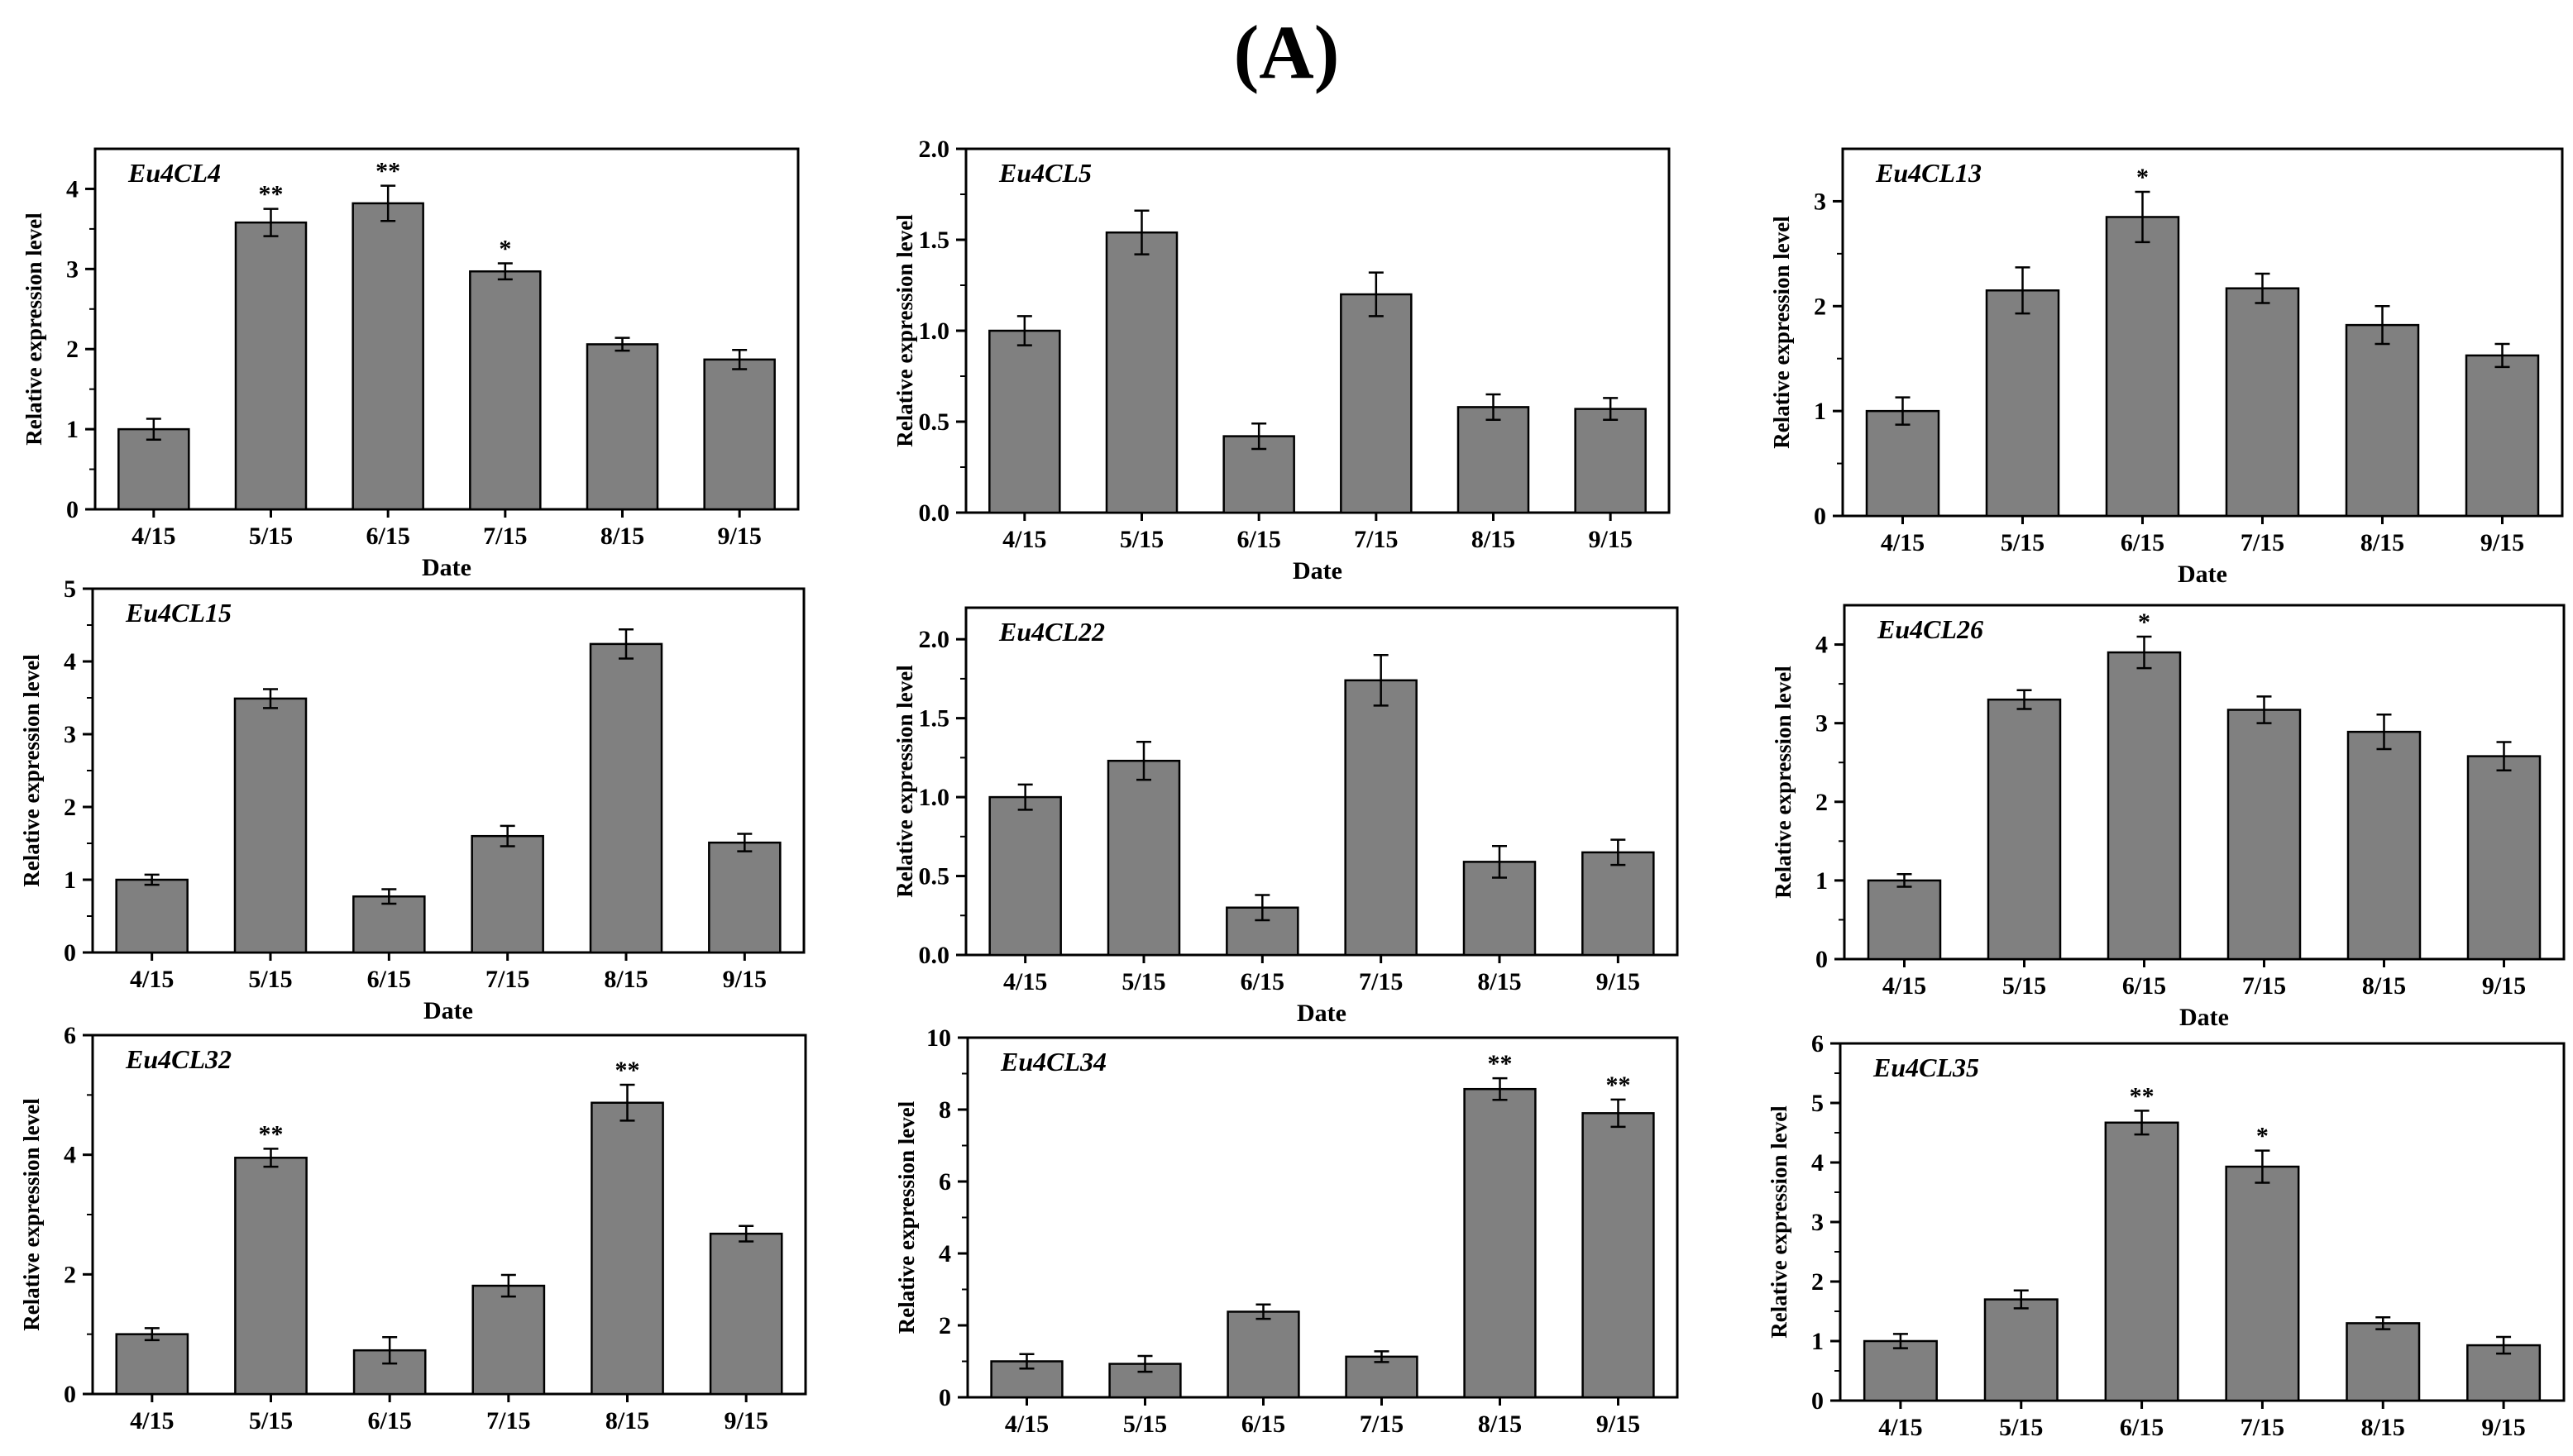  Describe the element at coordinates (174, 173) in the screenshot. I see `chart-title: Eu4CL4` at that location.